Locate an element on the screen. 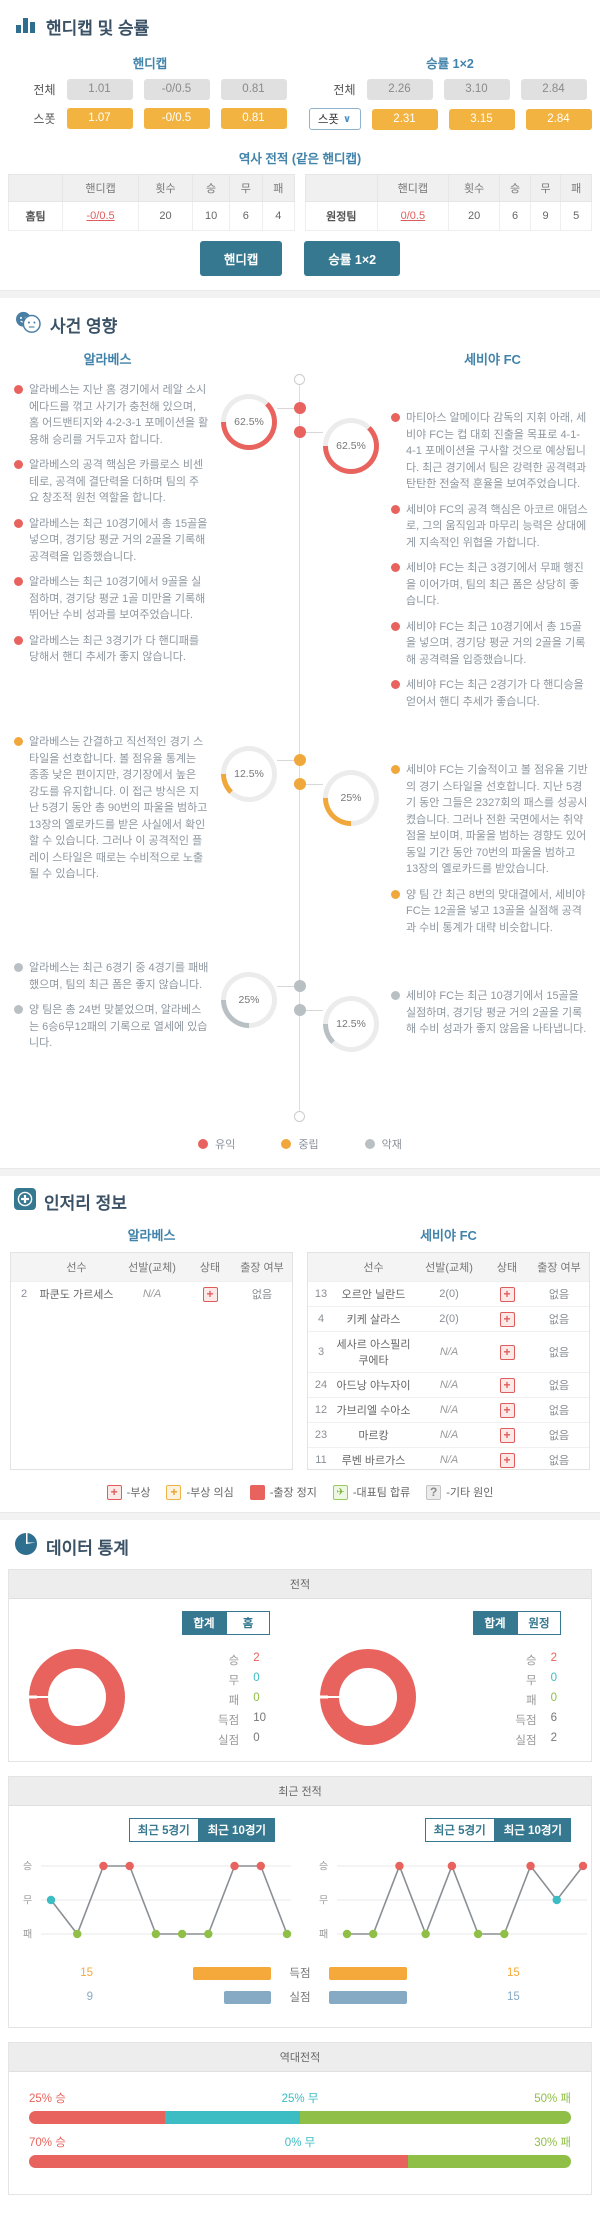 The image size is (600, 2219). injury-legend-label: -부상 is located at coordinates (138, 1493).